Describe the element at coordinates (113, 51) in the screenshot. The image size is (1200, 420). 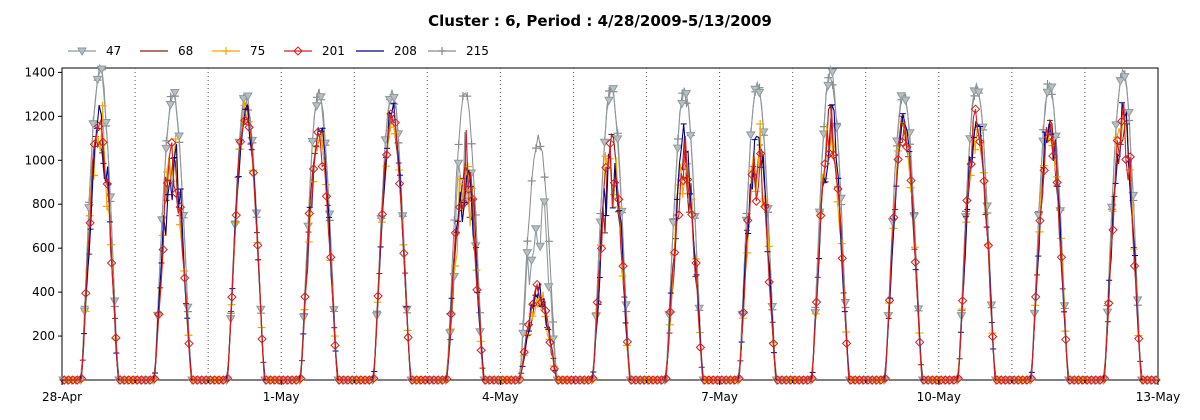
I see `legend-label: 47` at that location.